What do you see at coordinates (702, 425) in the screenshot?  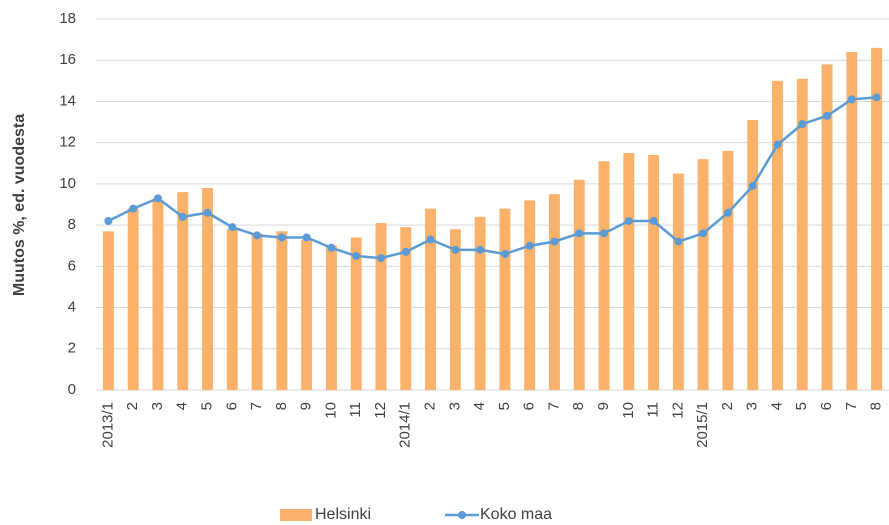 I see `x-tick-label: 2015/1` at bounding box center [702, 425].